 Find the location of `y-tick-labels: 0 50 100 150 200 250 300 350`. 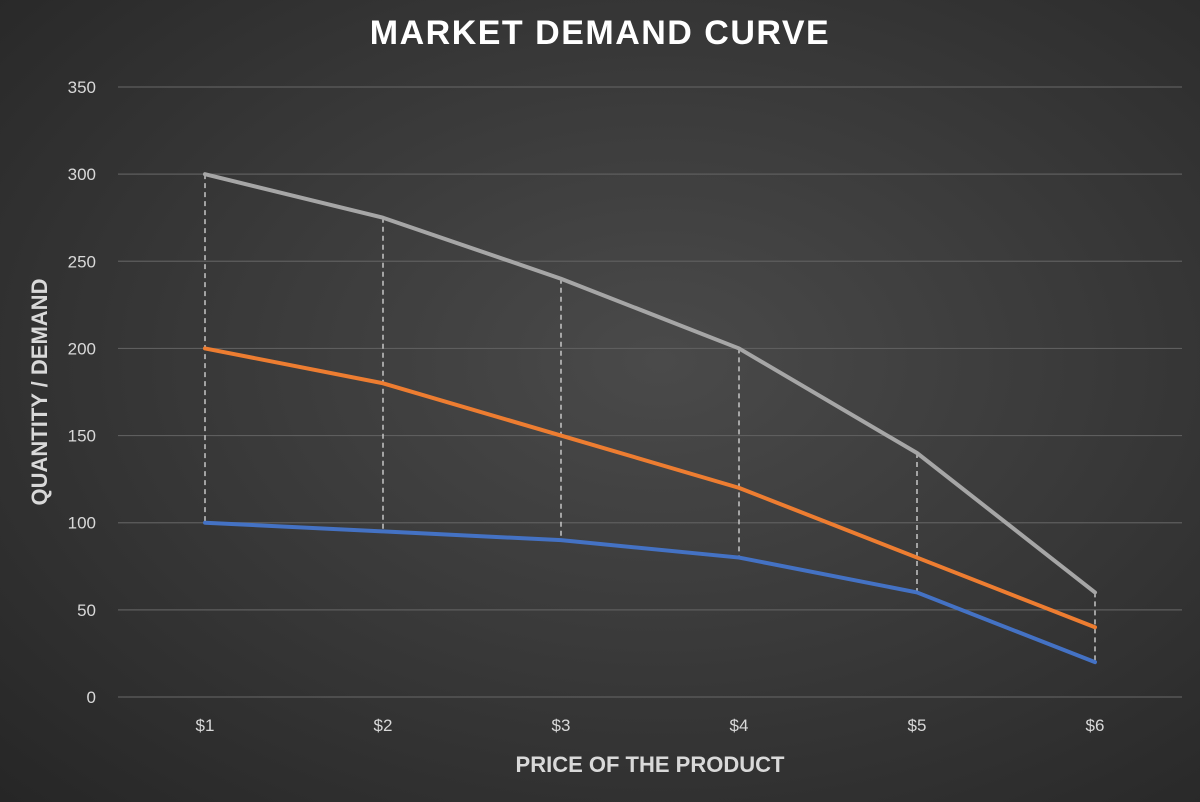

y-tick-labels: 0 50 100 150 200 250 300 350 is located at coordinates (82, 392).